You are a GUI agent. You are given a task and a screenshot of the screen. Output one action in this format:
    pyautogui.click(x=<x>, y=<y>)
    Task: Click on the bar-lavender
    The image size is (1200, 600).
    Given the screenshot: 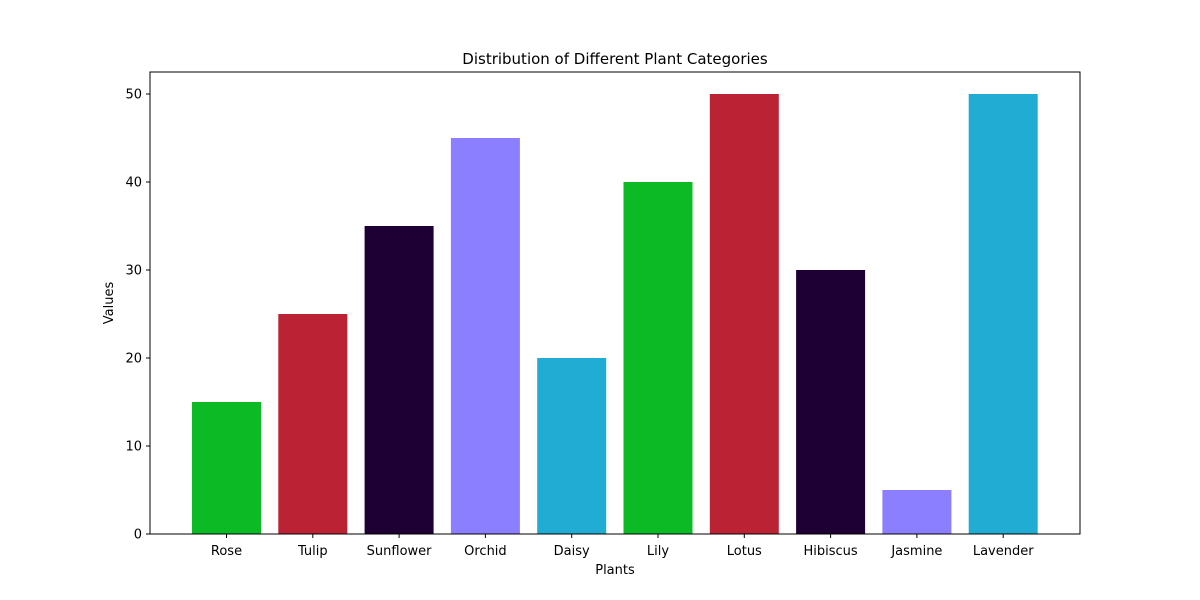 What is the action you would take?
    pyautogui.click(x=1003, y=314)
    